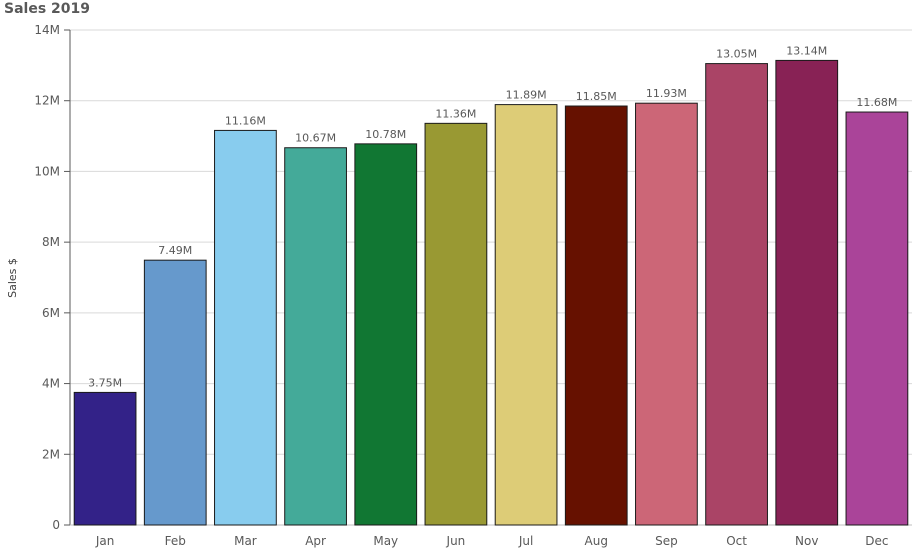 This screenshot has width=912, height=554. I want to click on x-tick-label-oct: Oct, so click(736, 541).